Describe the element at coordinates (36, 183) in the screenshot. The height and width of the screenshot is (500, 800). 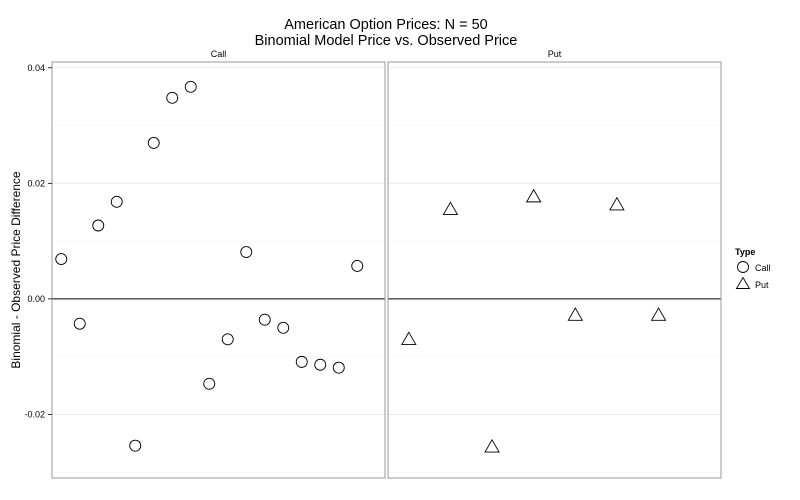
I see `y-tick-label: 0.02` at that location.